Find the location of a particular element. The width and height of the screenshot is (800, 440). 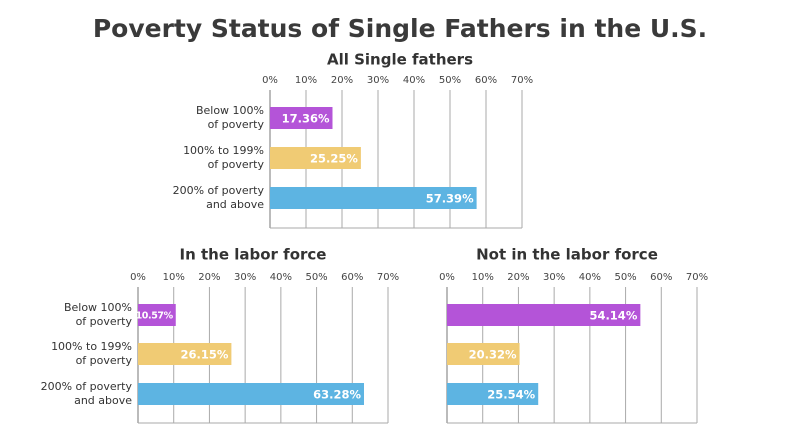

value-label: 25.54% is located at coordinates (511, 395).